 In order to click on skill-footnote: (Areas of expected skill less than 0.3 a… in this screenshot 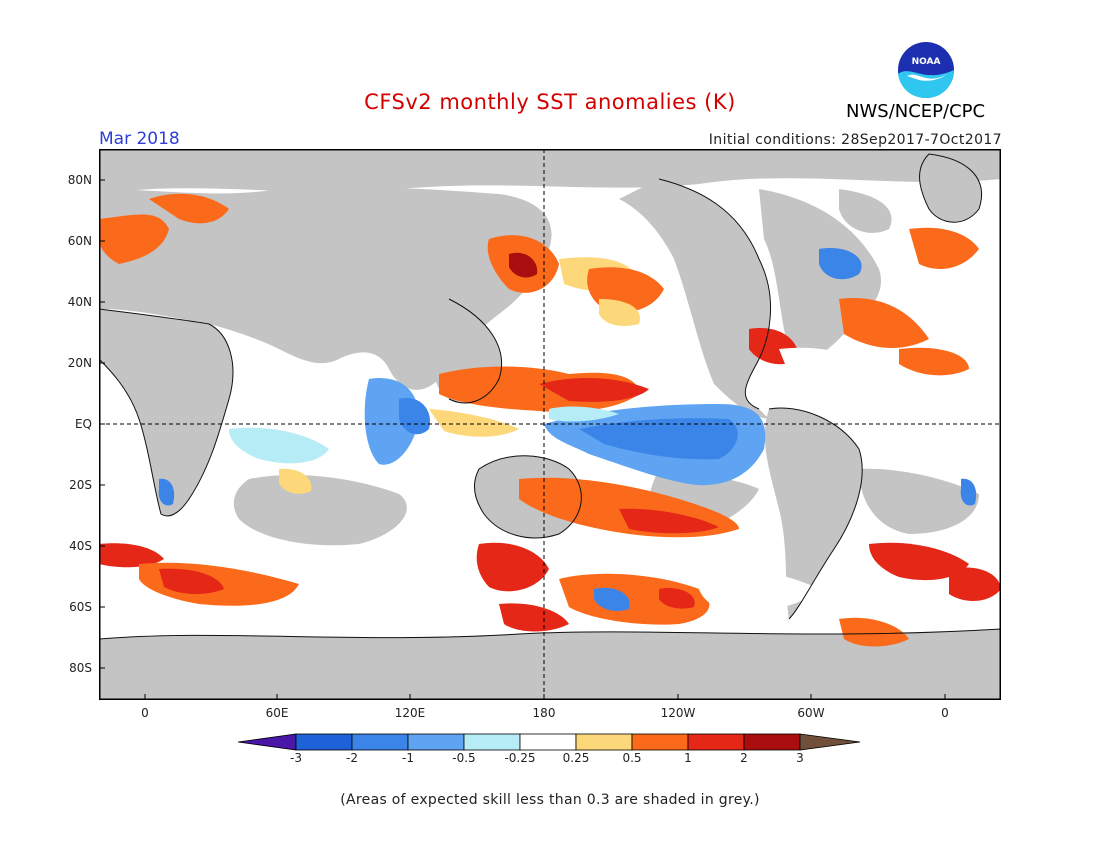, I will do `click(550, 800)`.